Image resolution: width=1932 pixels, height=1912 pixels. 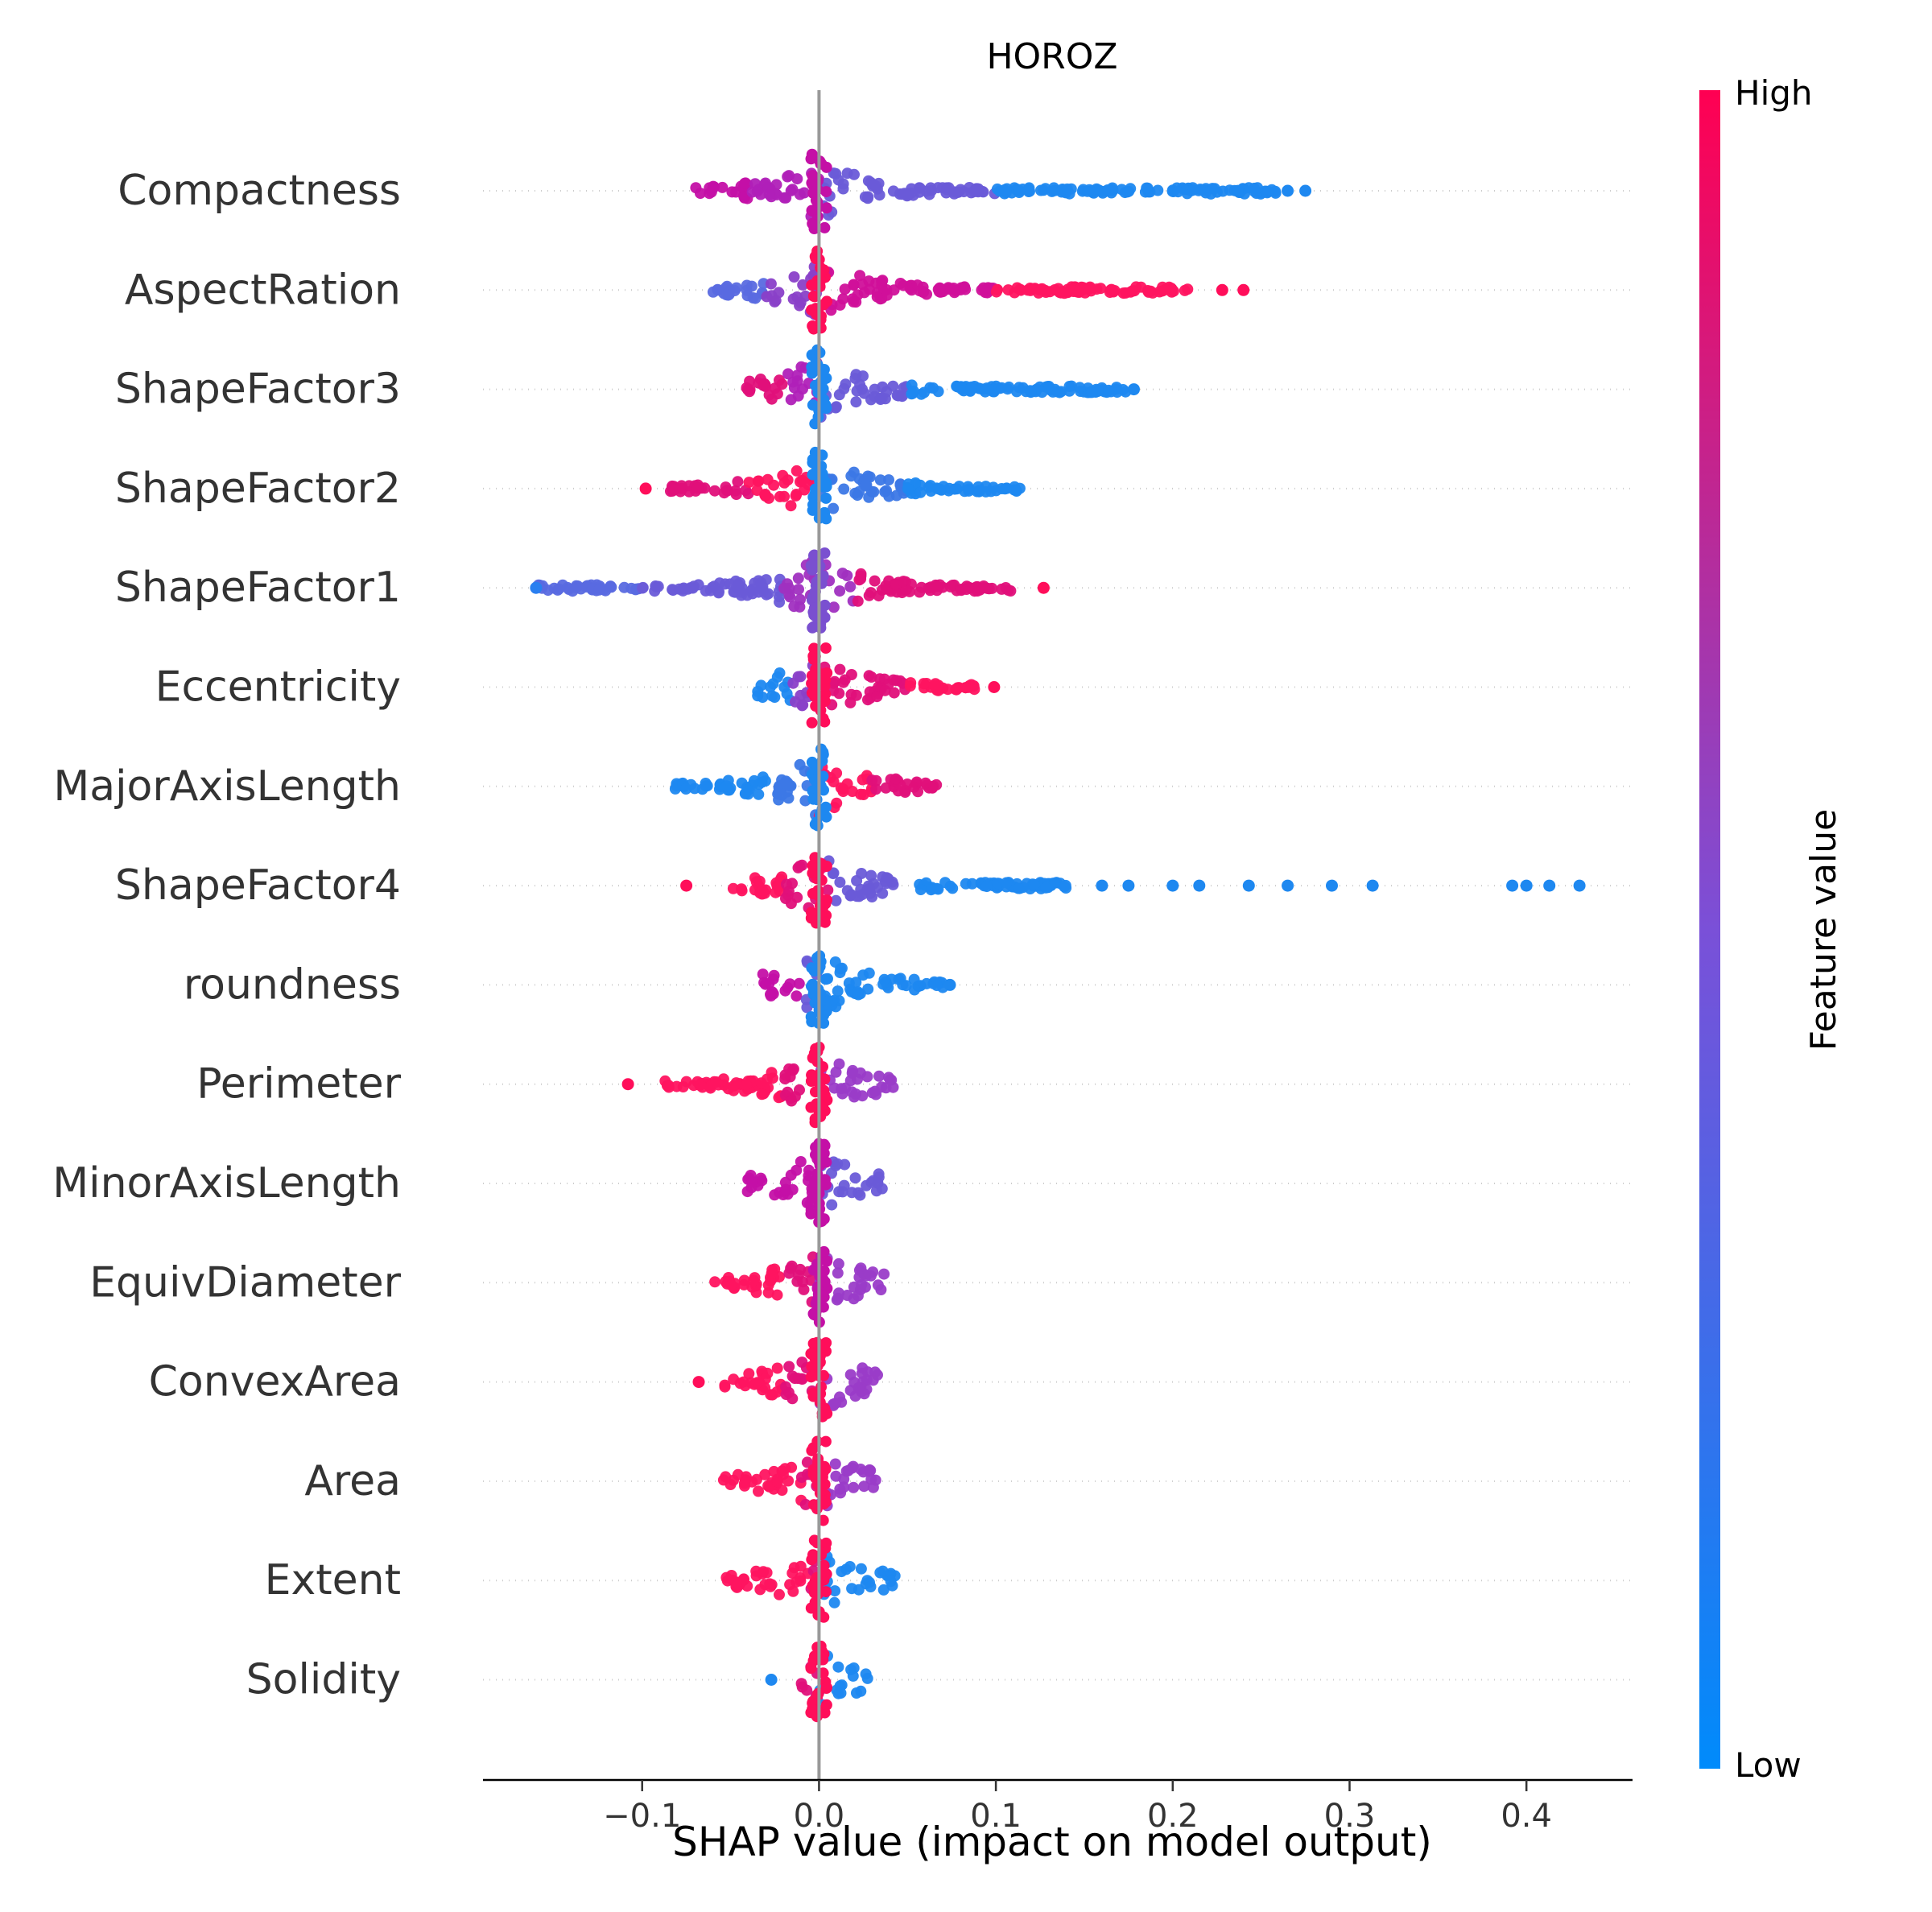 What do you see at coordinates (1051, 57) in the screenshot?
I see `chart-title: HOROZ` at bounding box center [1051, 57].